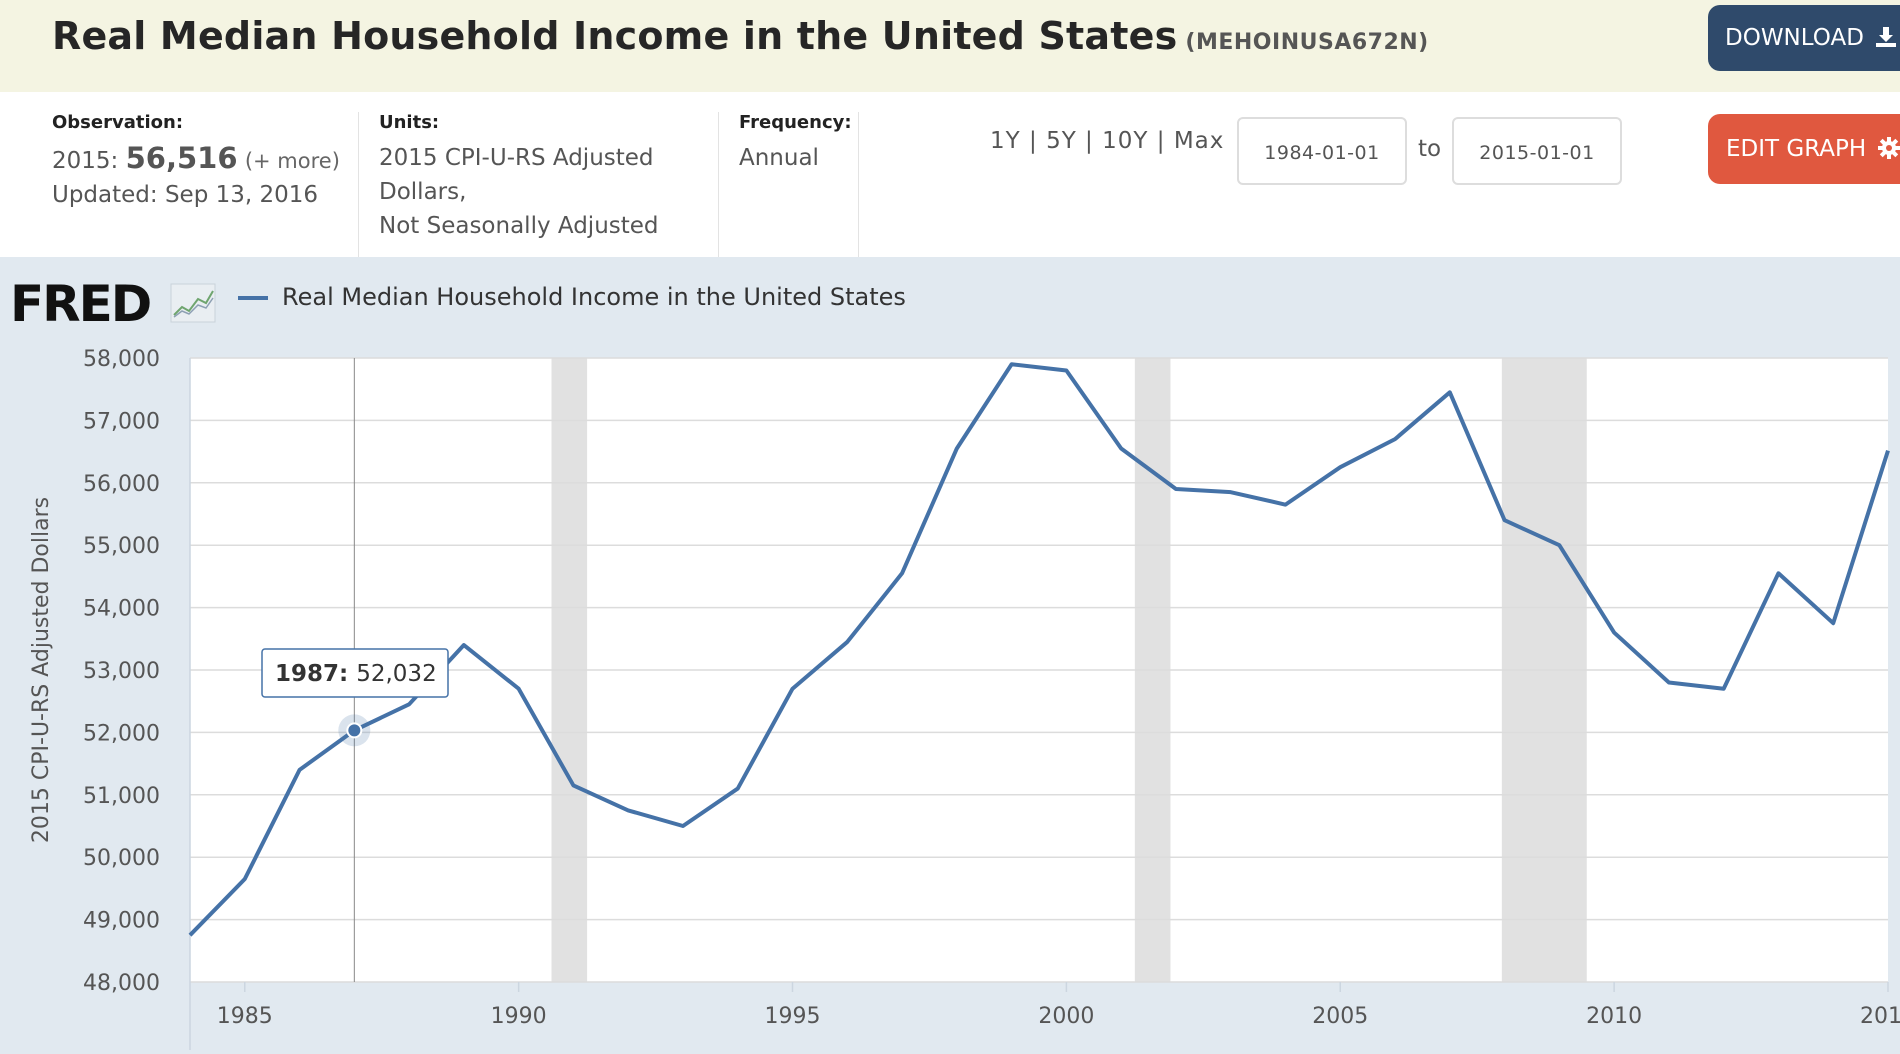 The height and width of the screenshot is (1054, 1900). Describe the element at coordinates (121, 546) in the screenshot. I see `y-tick-label: 55,000` at that location.